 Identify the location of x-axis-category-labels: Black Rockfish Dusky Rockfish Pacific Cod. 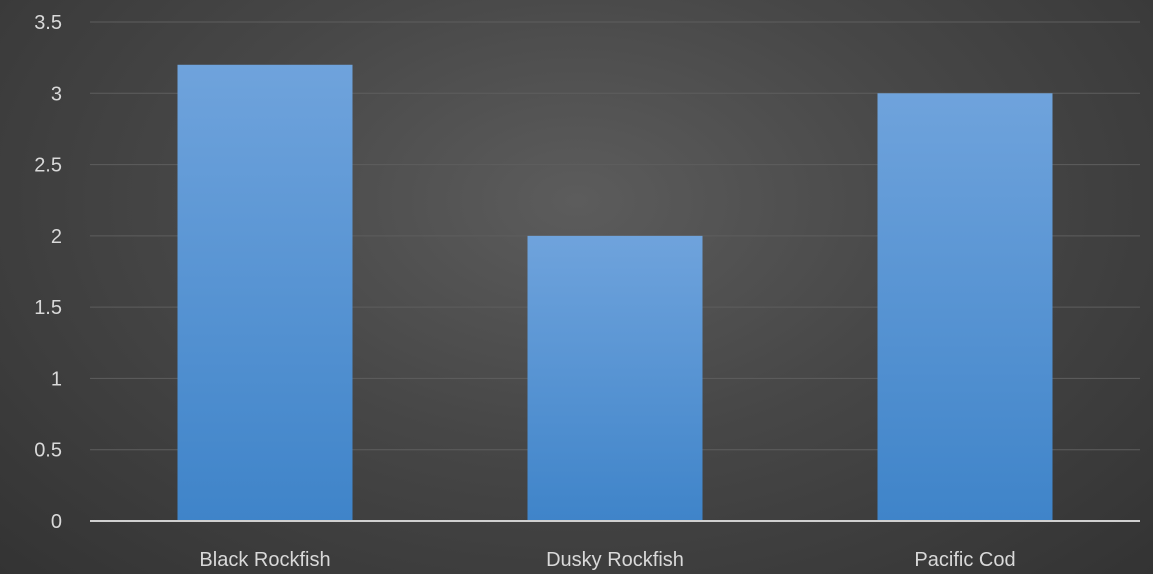
(607, 560).